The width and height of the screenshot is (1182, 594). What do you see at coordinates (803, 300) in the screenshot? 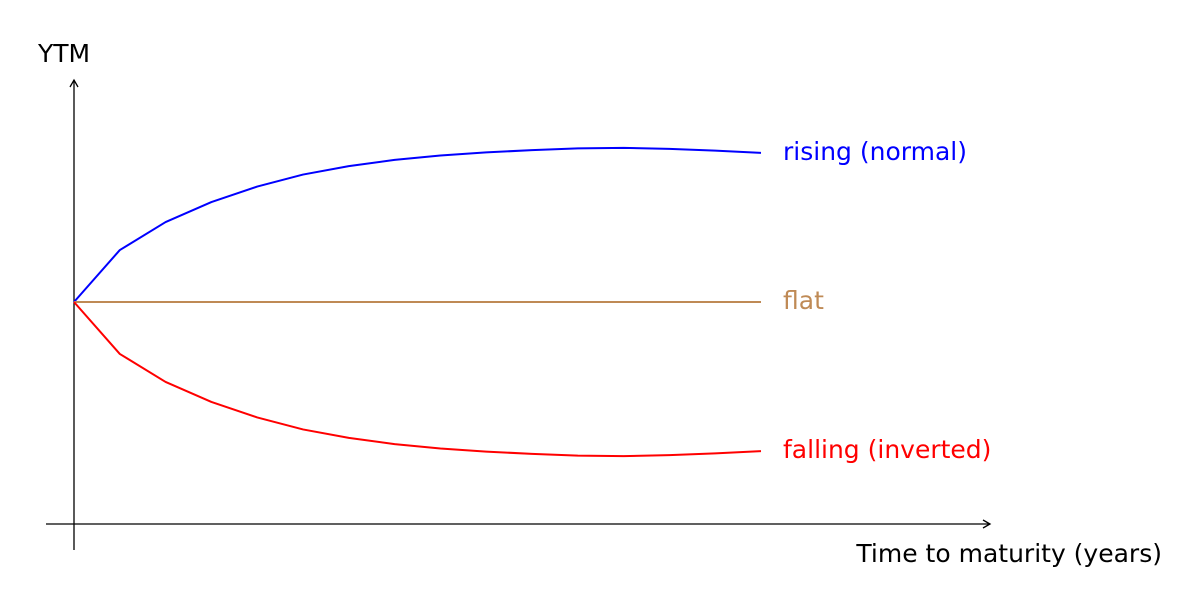
I see `series-label: flat` at bounding box center [803, 300].